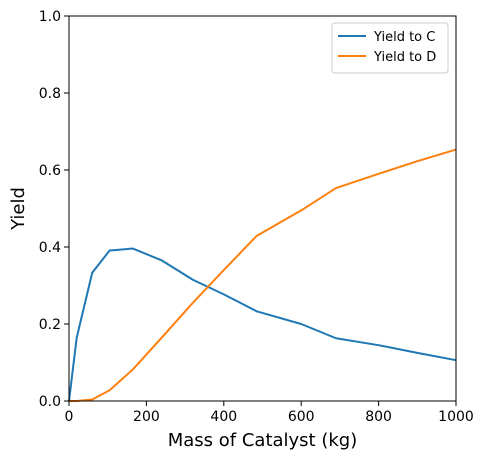 This screenshot has width=485, height=460. I want to click on y-axis-label: Yield, so click(18, 209).